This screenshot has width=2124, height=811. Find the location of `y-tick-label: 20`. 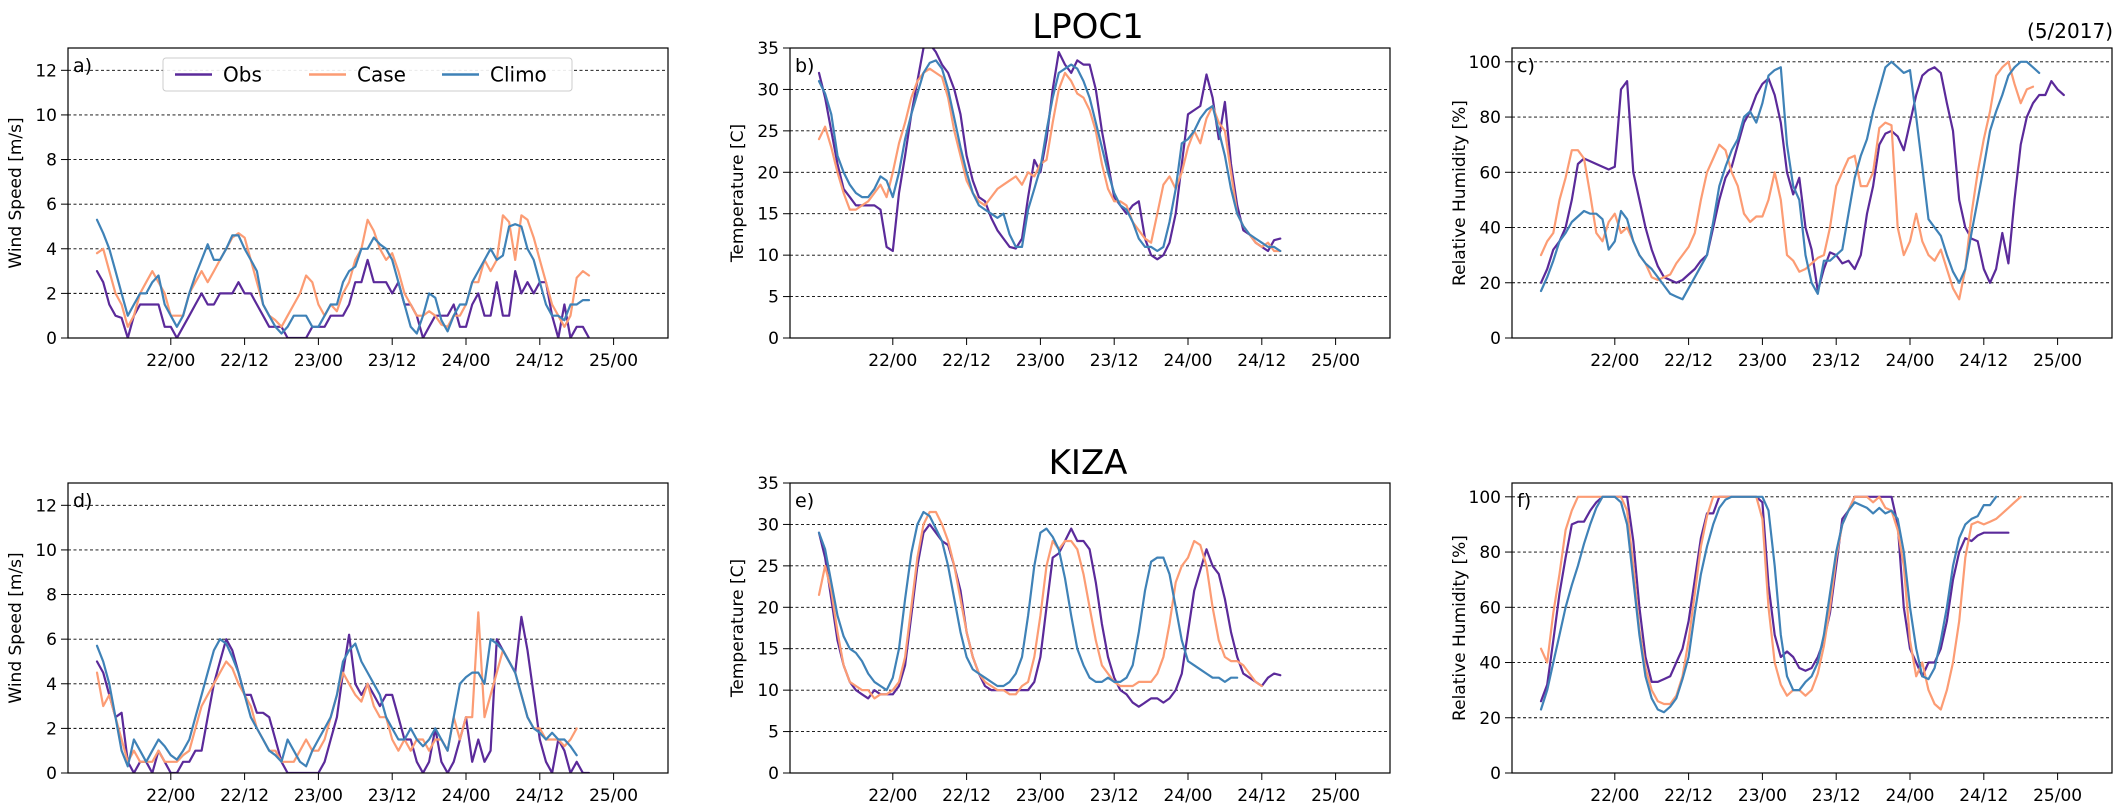

y-tick-label: 20 is located at coordinates (1490, 284).